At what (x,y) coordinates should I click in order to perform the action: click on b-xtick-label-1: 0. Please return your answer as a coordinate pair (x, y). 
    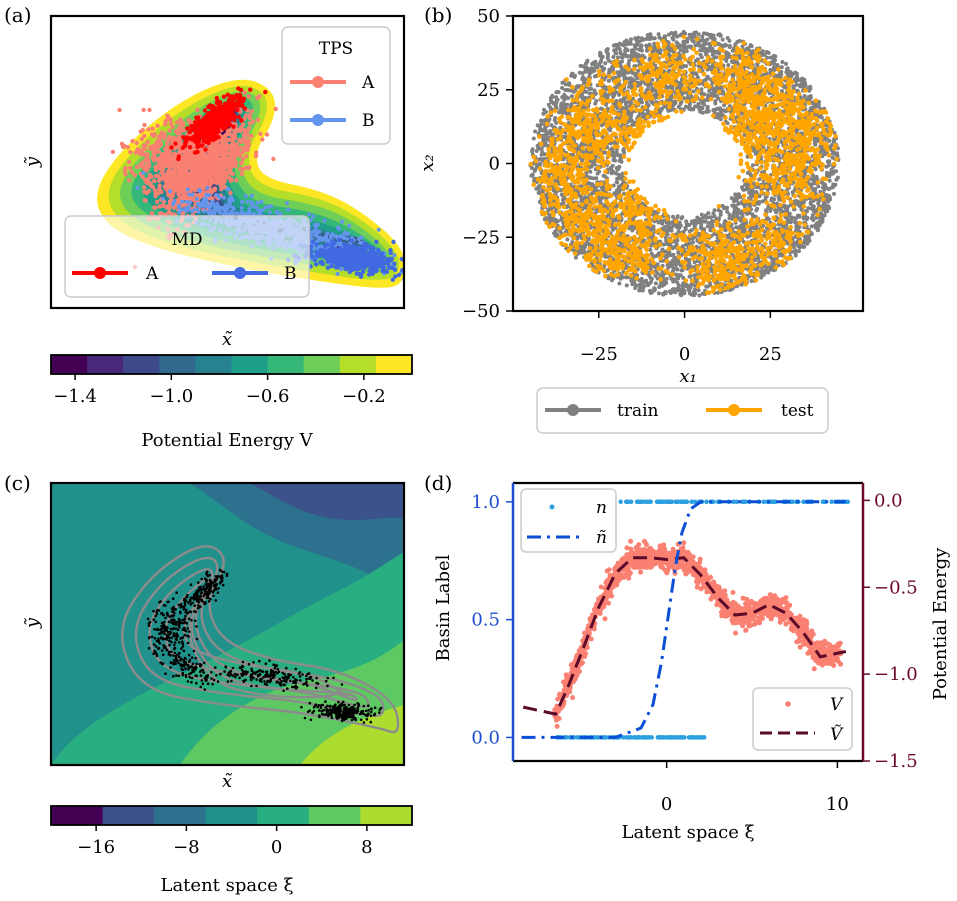
    Looking at the image, I should click on (684, 354).